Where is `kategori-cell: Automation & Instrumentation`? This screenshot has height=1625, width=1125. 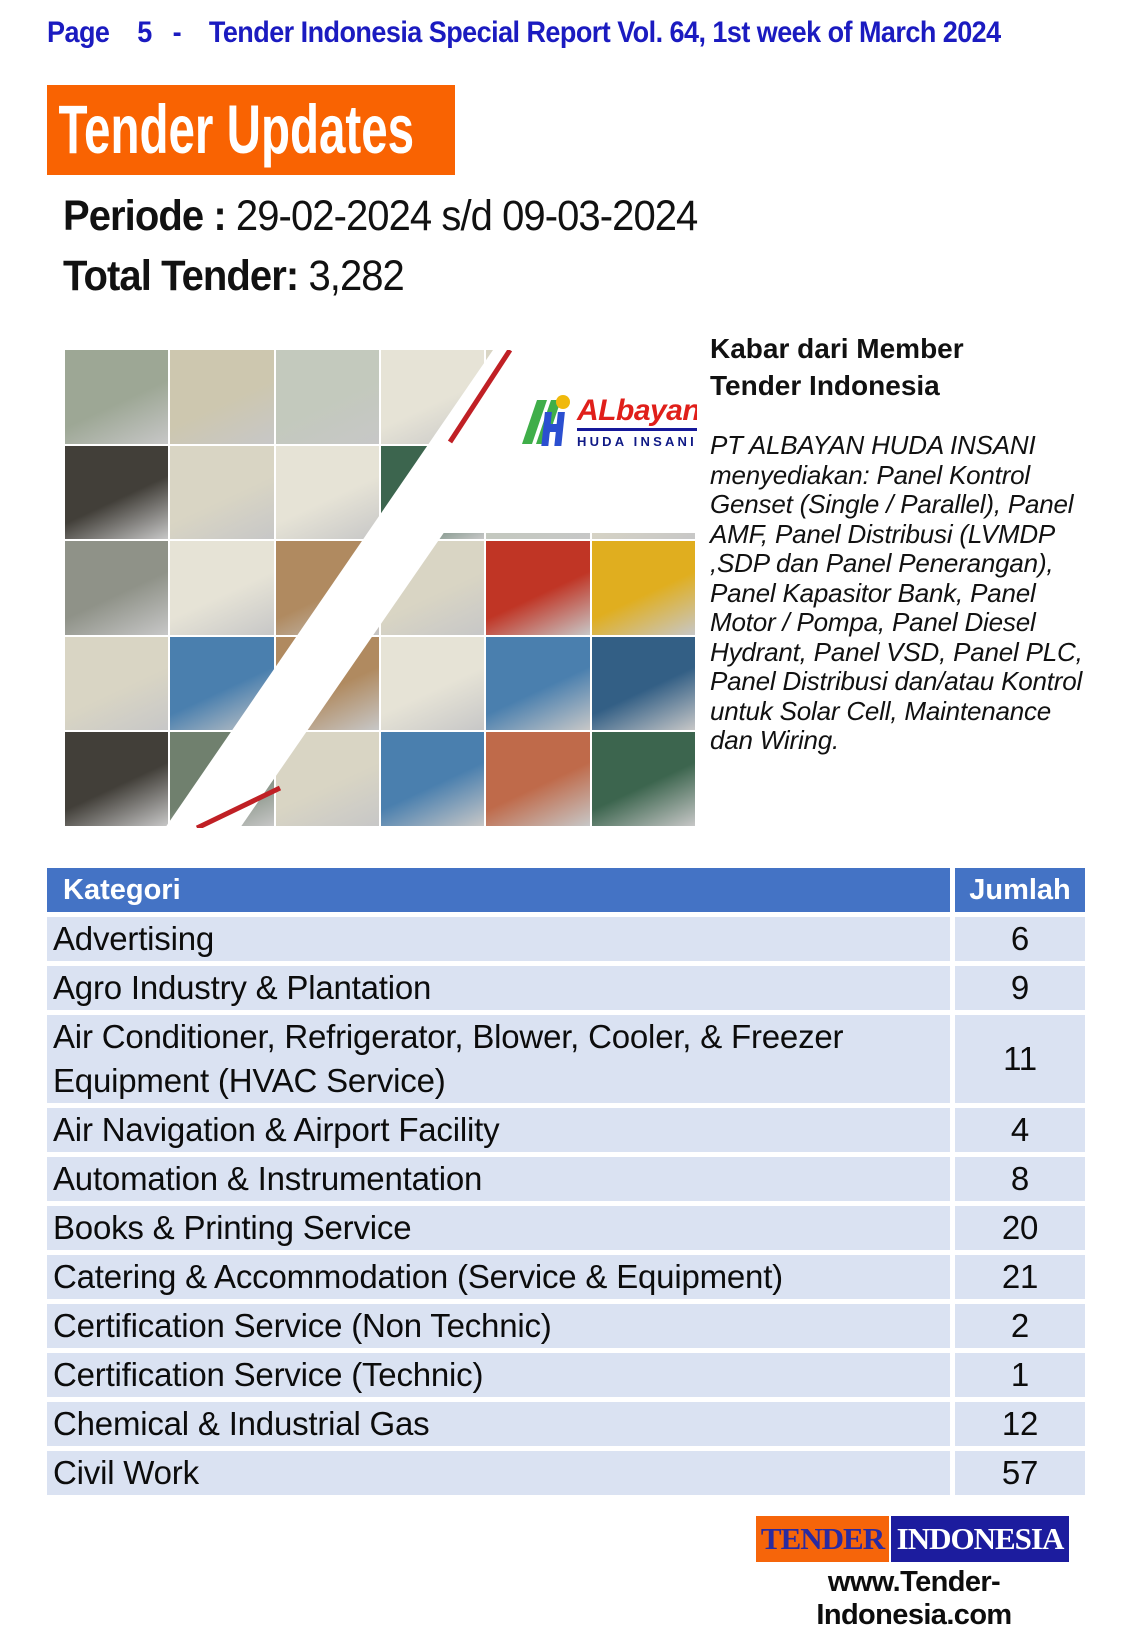
kategori-cell: Automation & Instrumentation is located at coordinates (501, 1179).